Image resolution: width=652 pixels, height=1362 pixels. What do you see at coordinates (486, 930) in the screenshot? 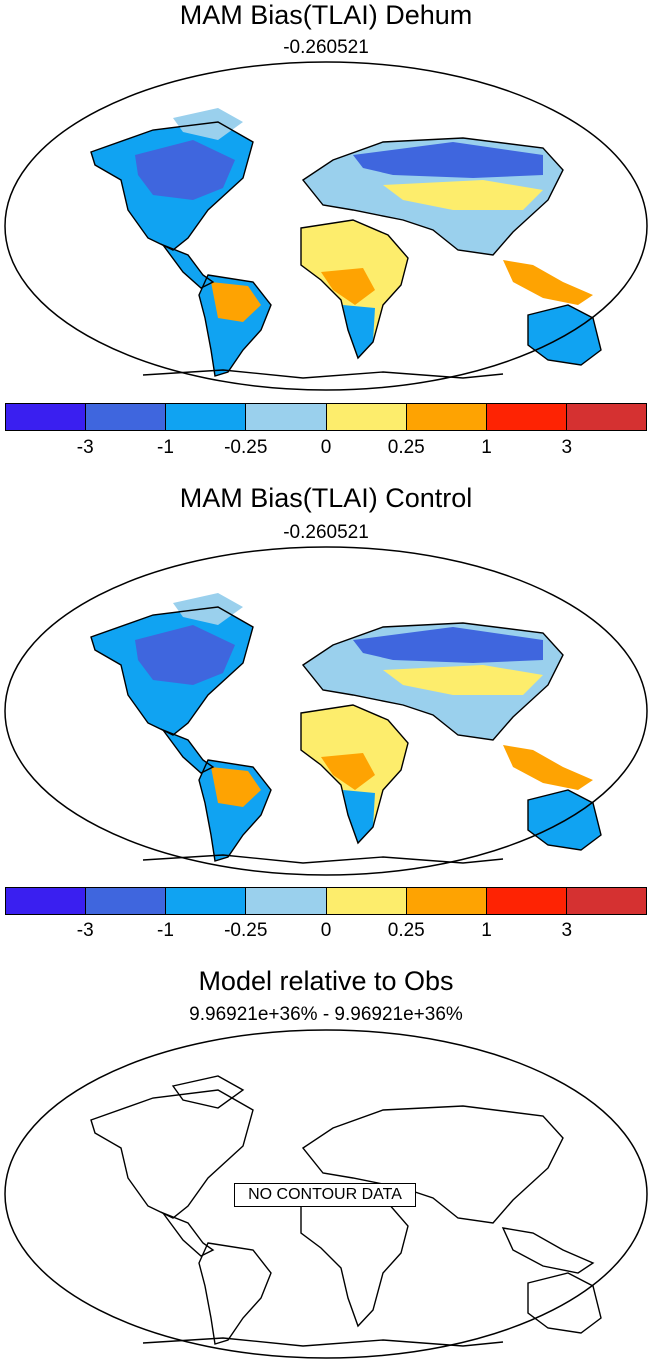
I see `colorbar-2-label: 1` at bounding box center [486, 930].